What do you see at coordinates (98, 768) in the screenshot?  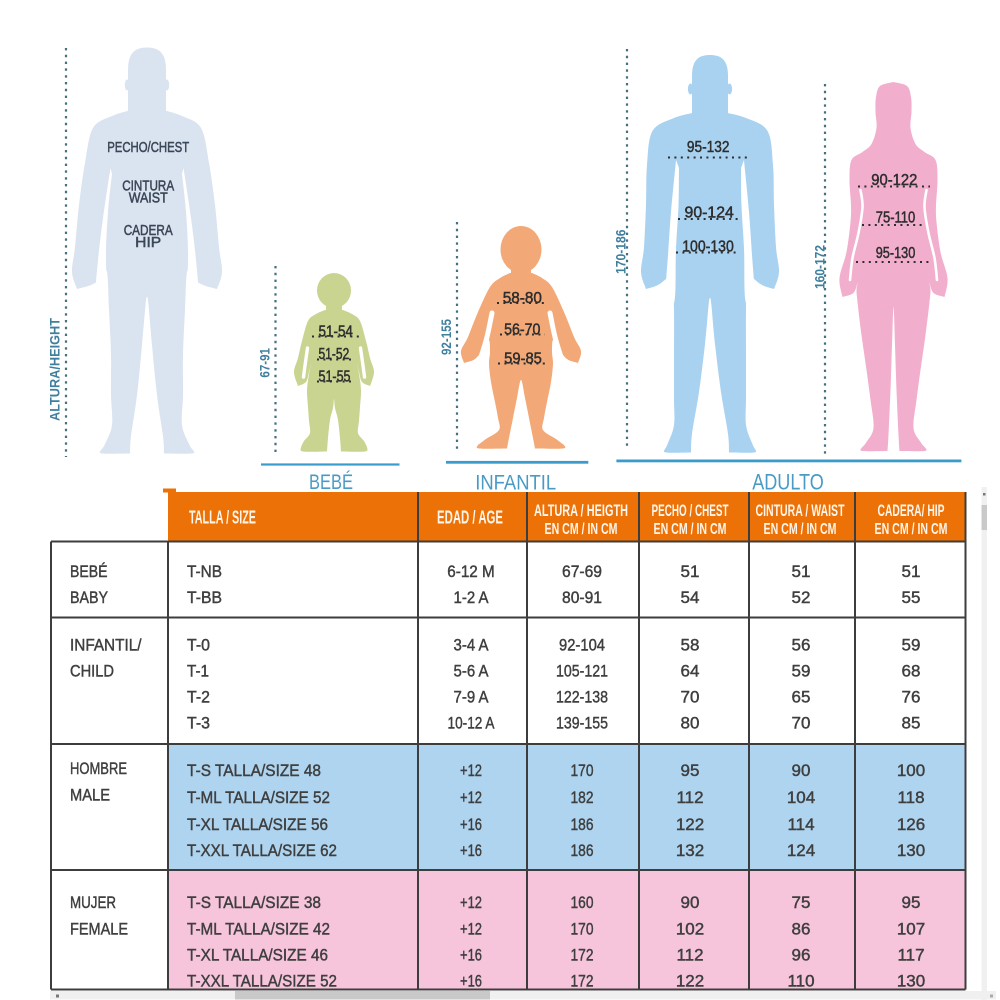 I see `svg-text: HOMBRE` at bounding box center [98, 768].